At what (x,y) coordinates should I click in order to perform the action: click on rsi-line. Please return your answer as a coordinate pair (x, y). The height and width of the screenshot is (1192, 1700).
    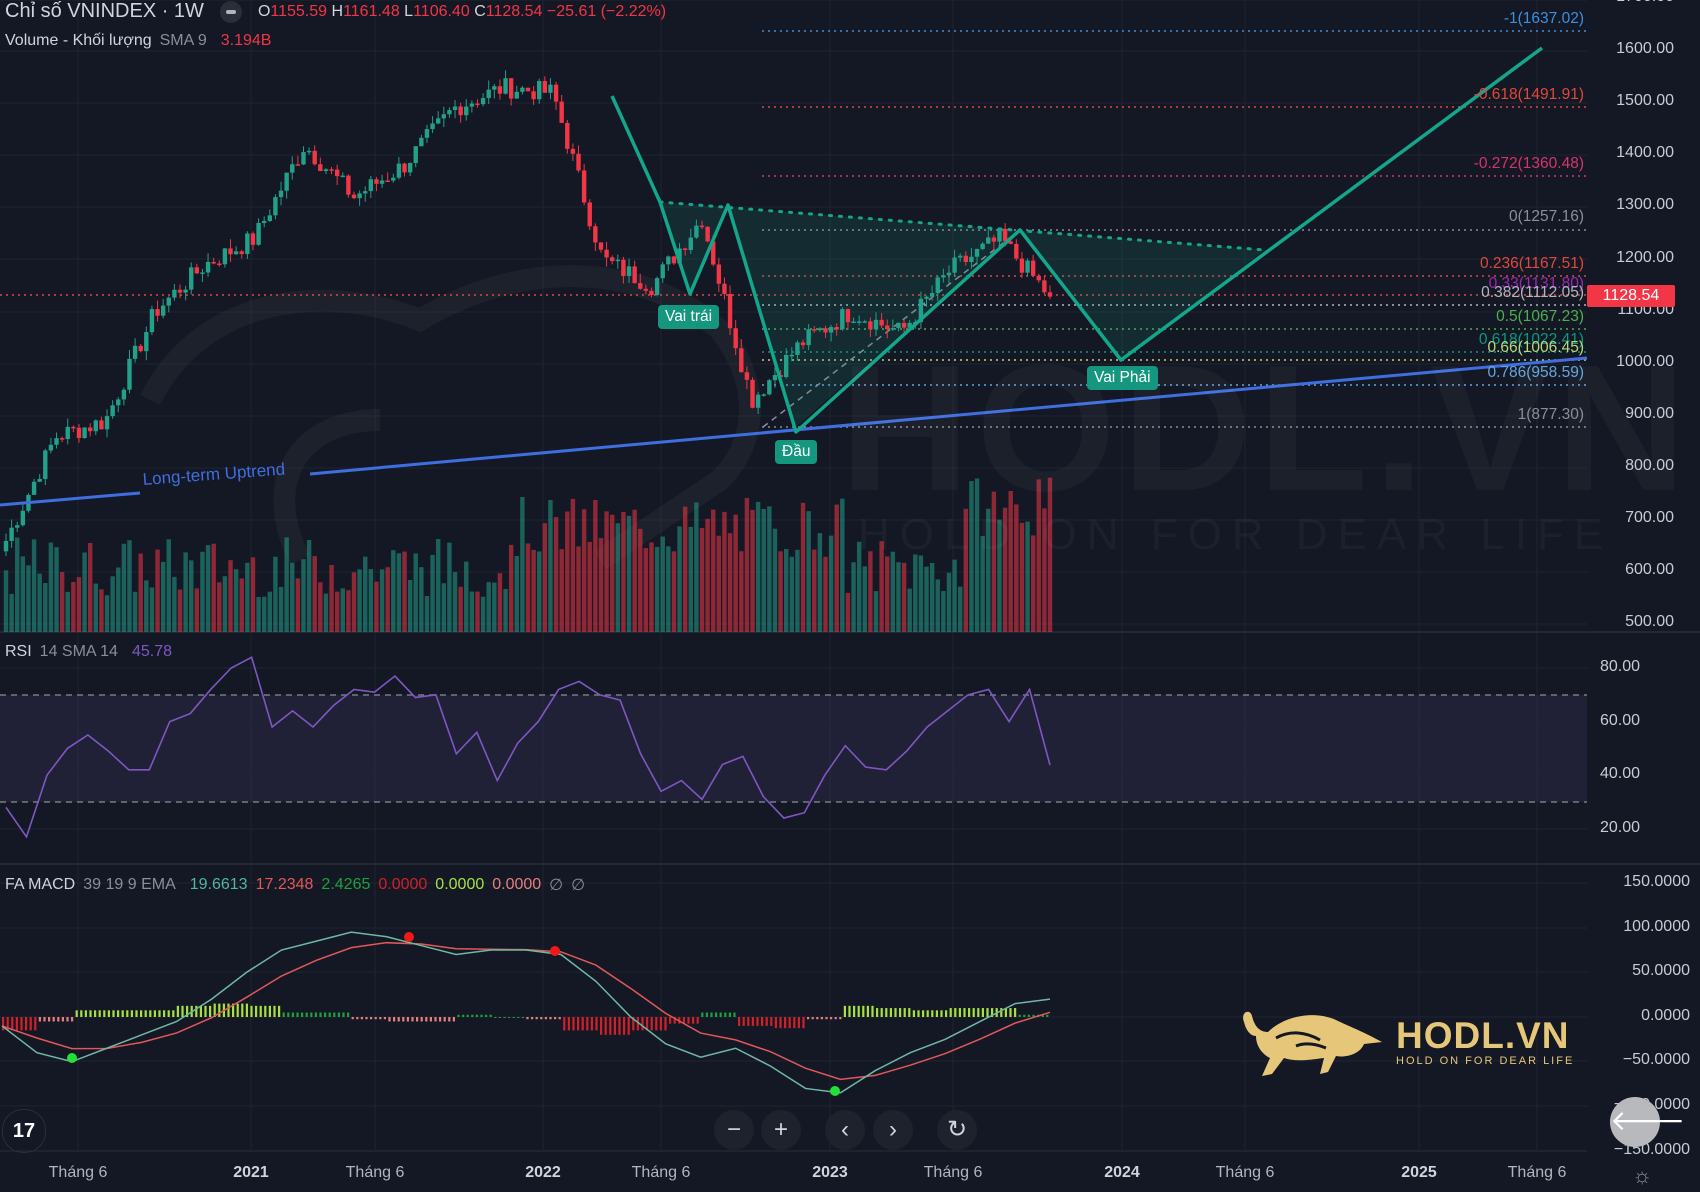
    Looking at the image, I should click on (528, 747).